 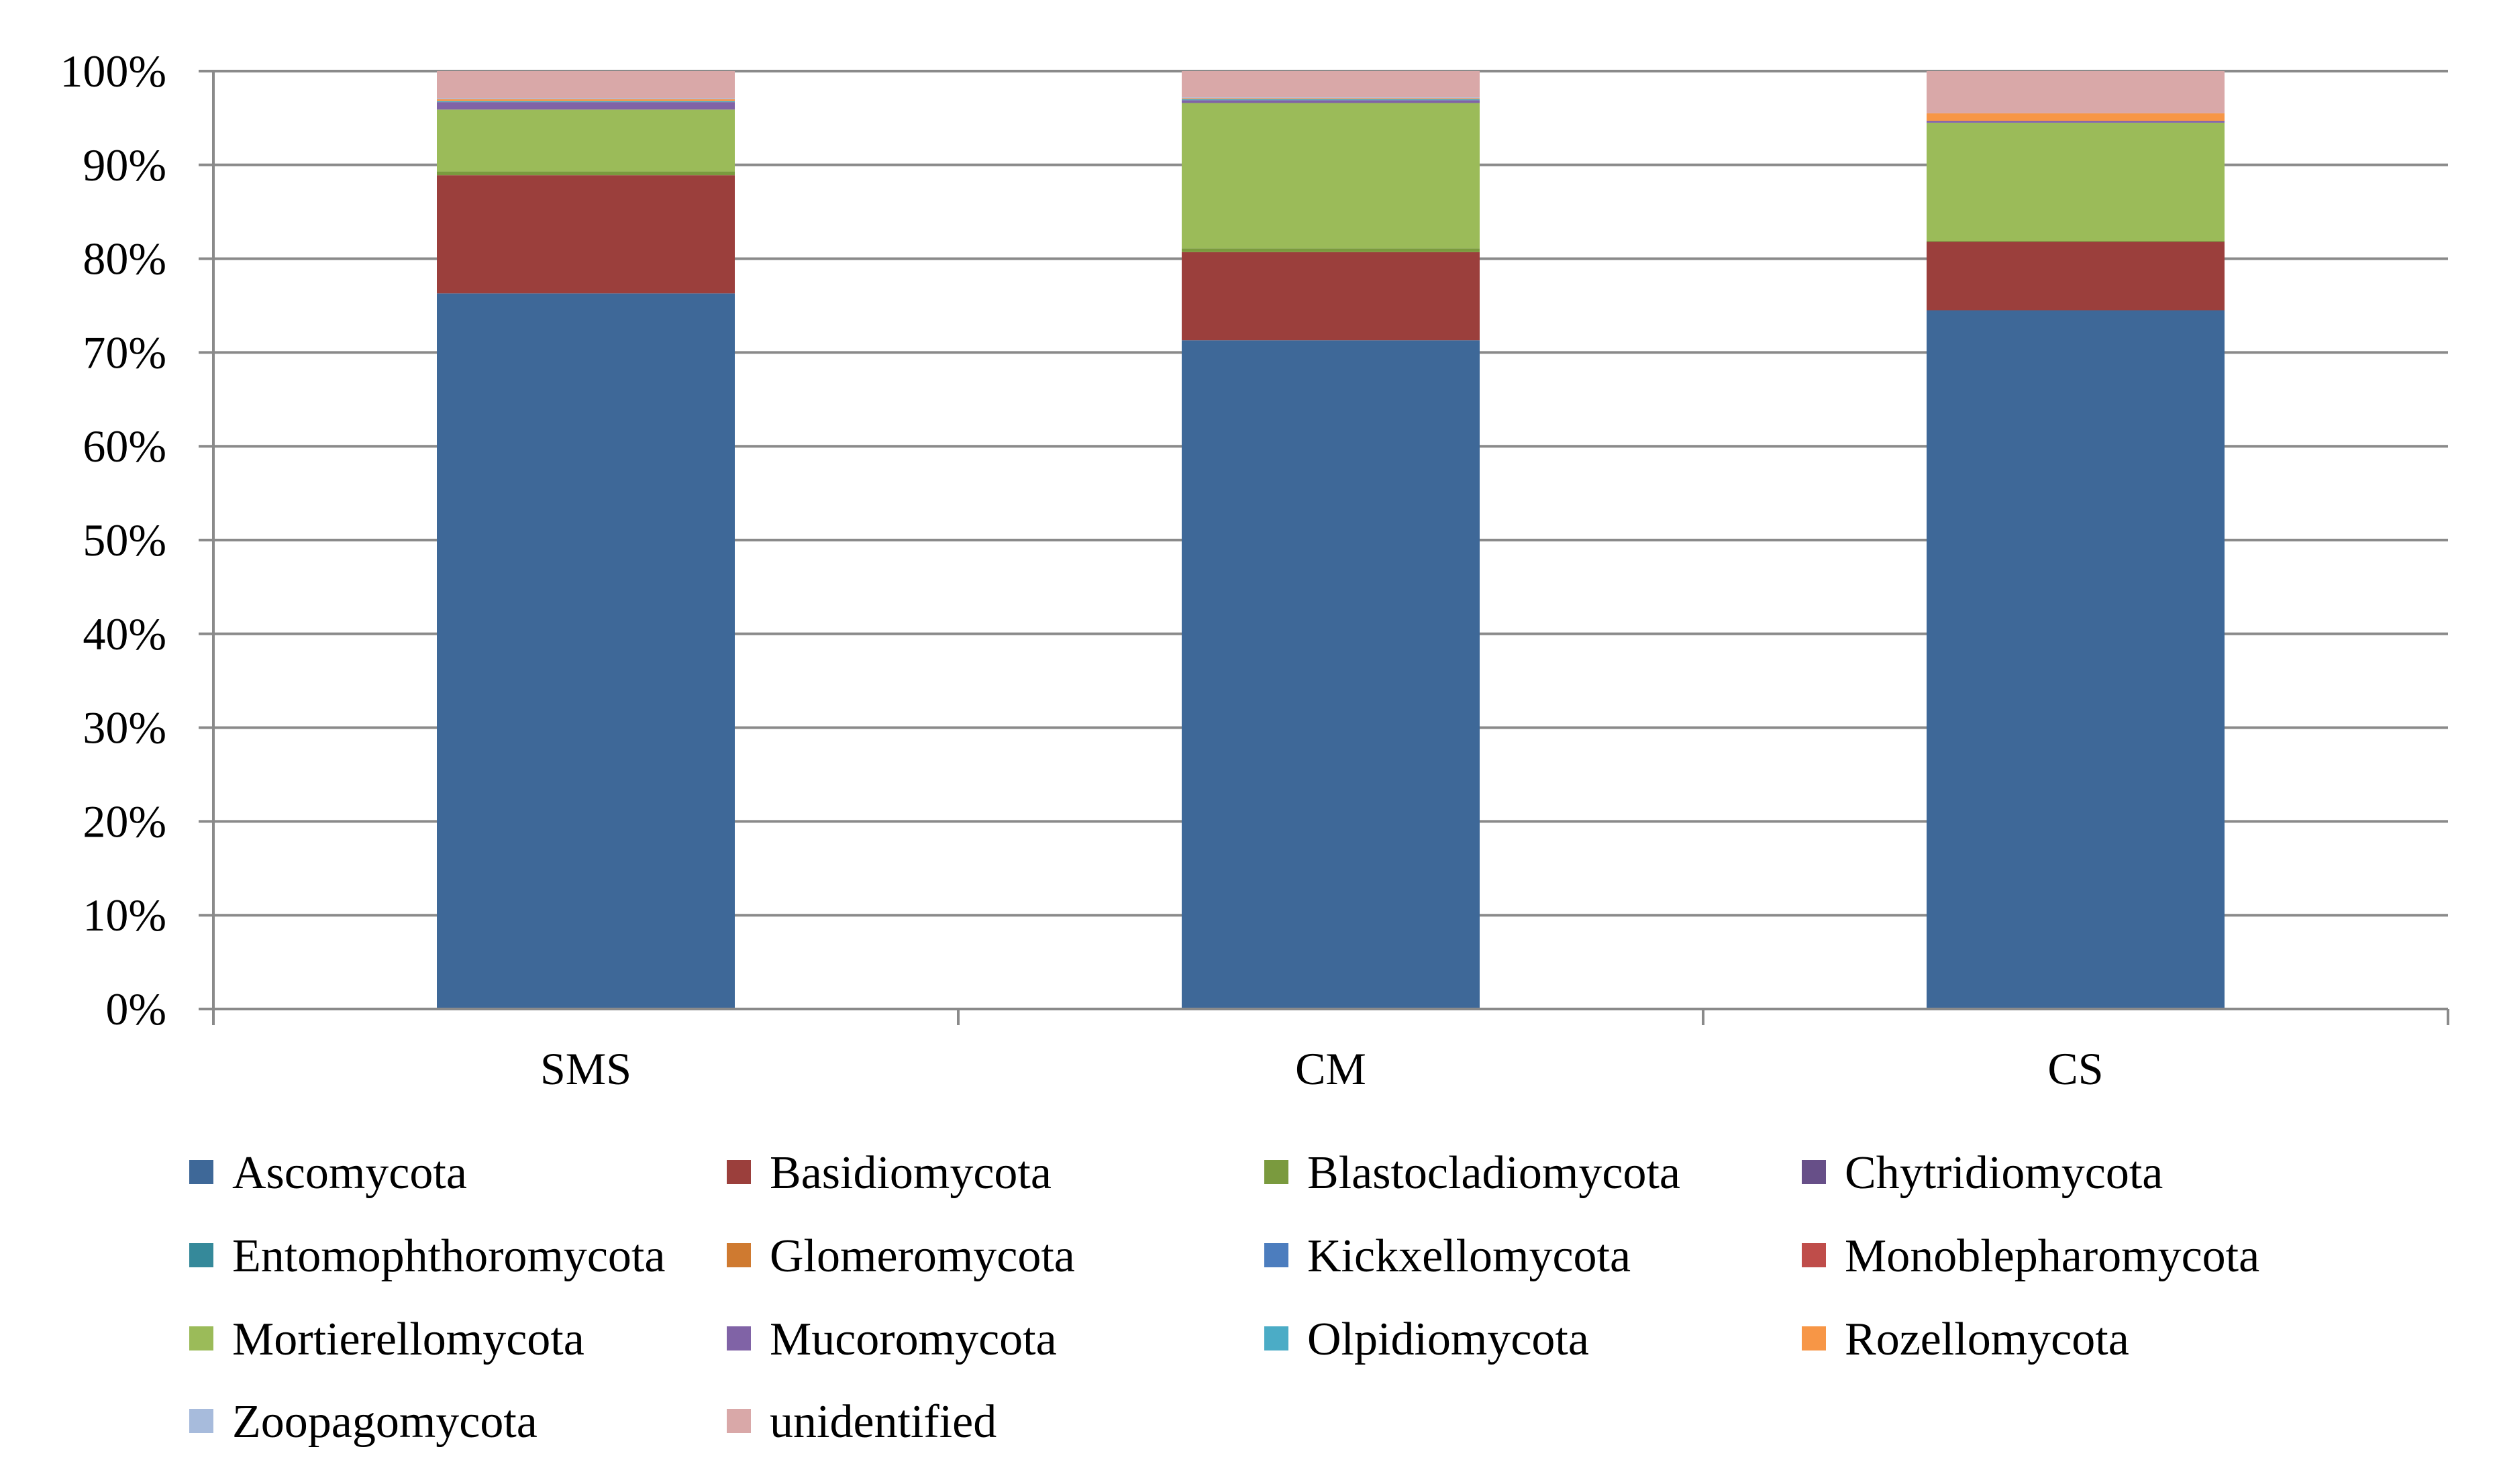 I want to click on legend-label: Mortierellomycota, so click(x=408, y=1339).